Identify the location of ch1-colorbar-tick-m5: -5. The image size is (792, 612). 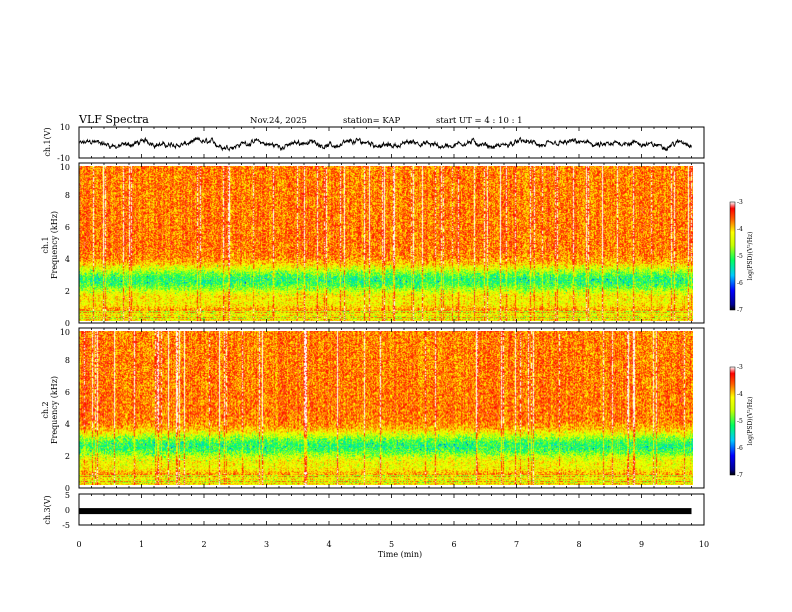
(740, 256).